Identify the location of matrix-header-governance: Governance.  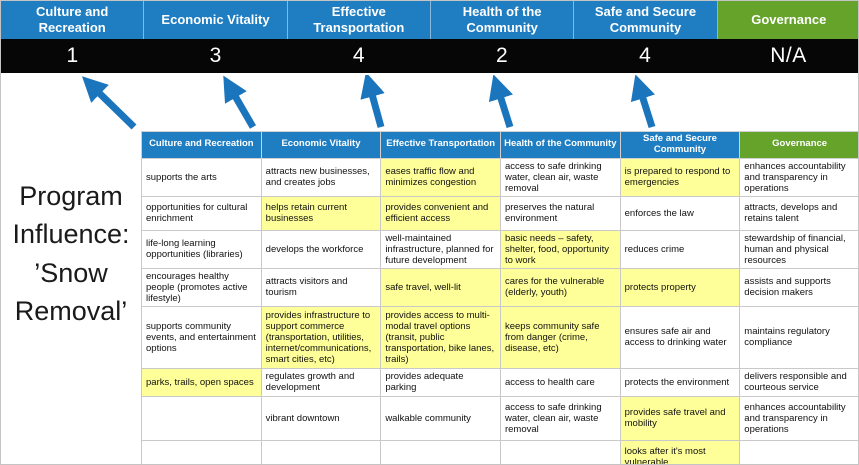
(798, 145).